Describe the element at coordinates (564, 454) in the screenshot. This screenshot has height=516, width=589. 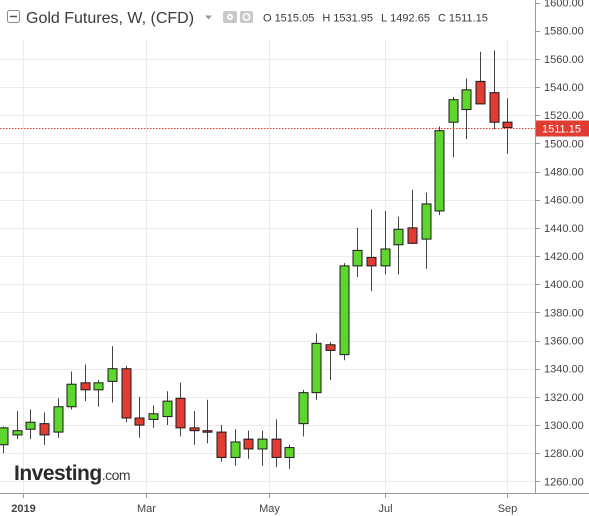
I see `y-tick-label: 1280.00` at that location.